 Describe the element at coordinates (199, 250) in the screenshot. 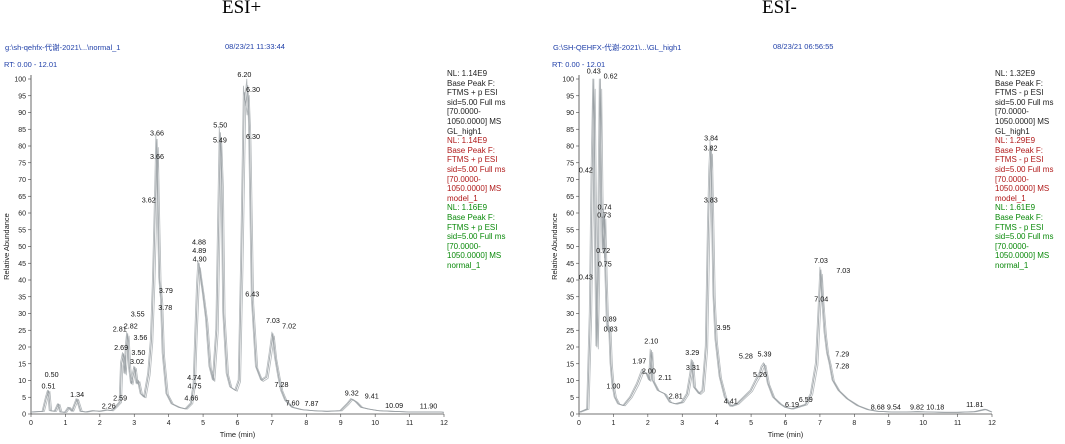

I see `peak-label: 4.89` at that location.